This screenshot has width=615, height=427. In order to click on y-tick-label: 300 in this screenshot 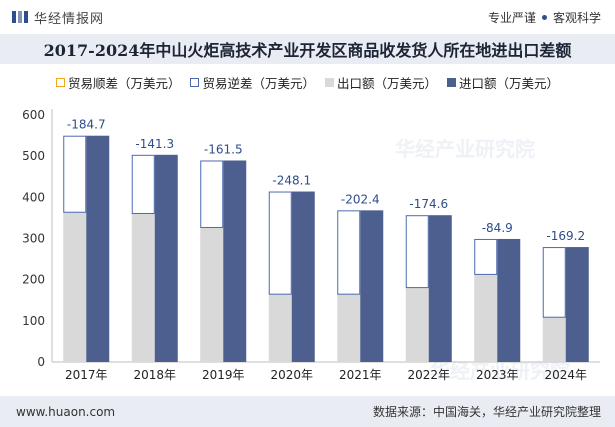, I will do `click(33, 239)`.